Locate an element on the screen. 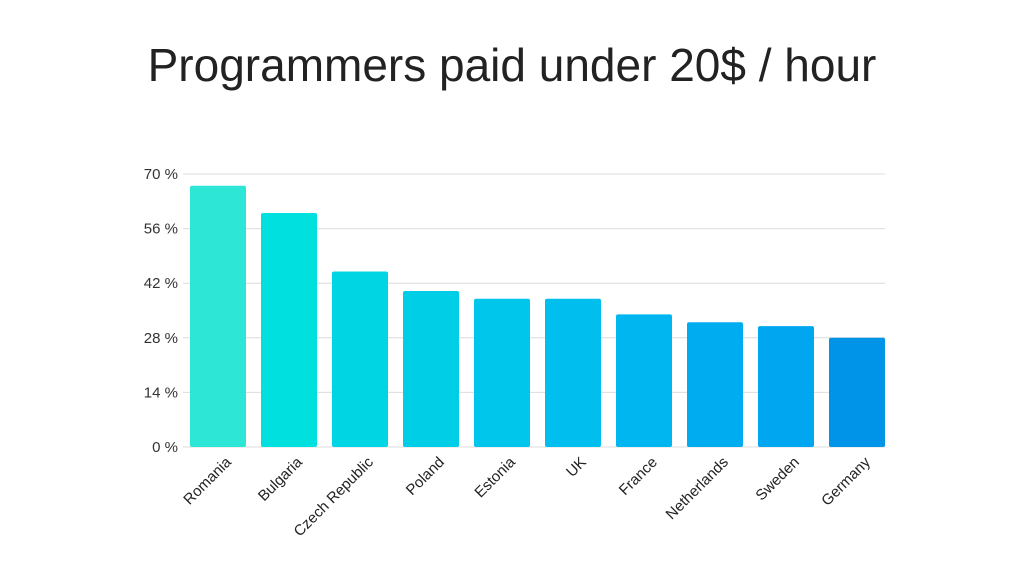 This screenshot has width=1024, height=576. chart-title: Programmers paid under 20$ / hour is located at coordinates (512, 65).